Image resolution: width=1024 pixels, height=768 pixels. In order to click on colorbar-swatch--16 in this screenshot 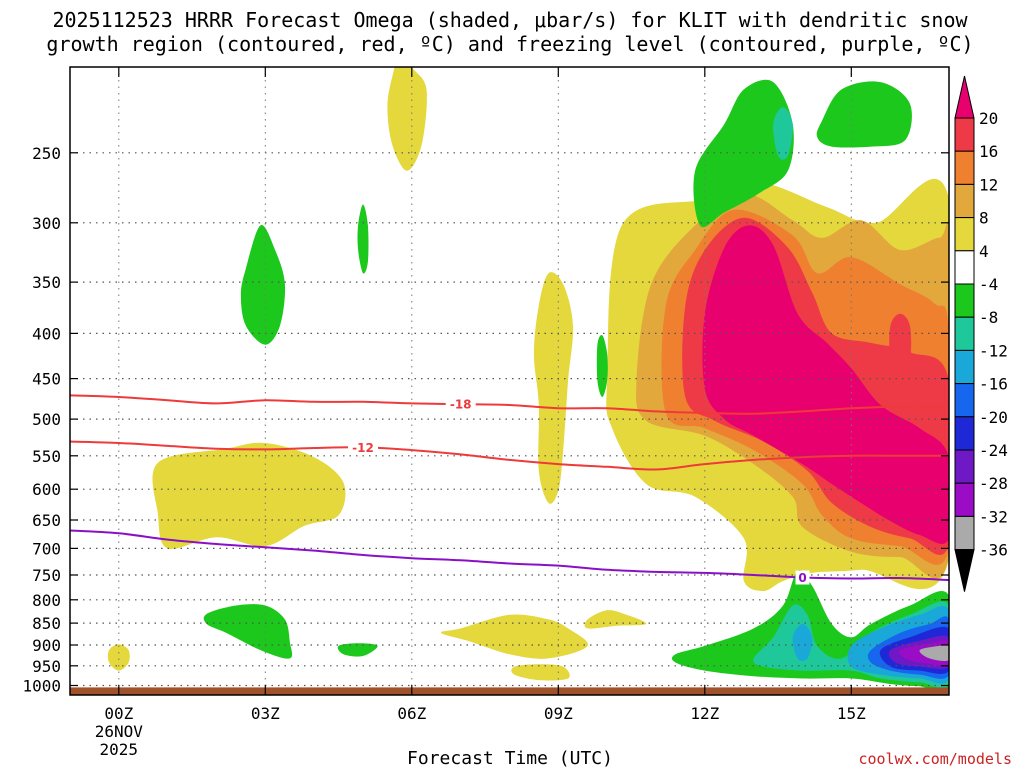, I will do `click(964, 400)`.